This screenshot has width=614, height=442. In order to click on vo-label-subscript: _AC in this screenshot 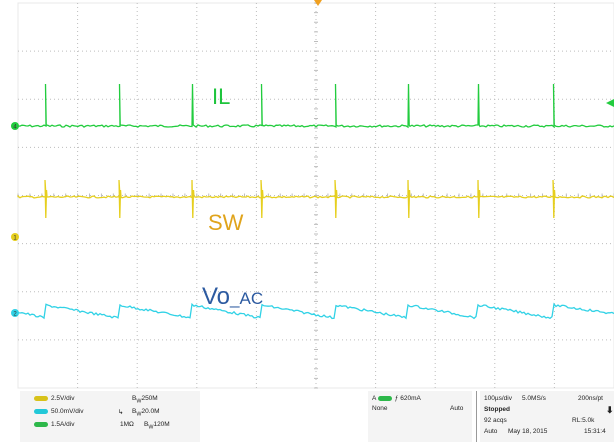, I will do `click(247, 298)`.